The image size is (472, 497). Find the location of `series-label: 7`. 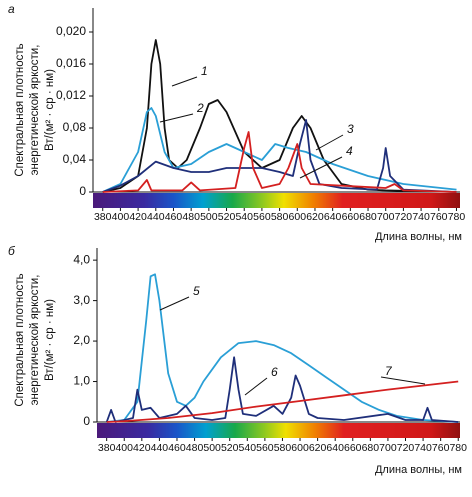

series-label: 7 is located at coordinates (389, 371).